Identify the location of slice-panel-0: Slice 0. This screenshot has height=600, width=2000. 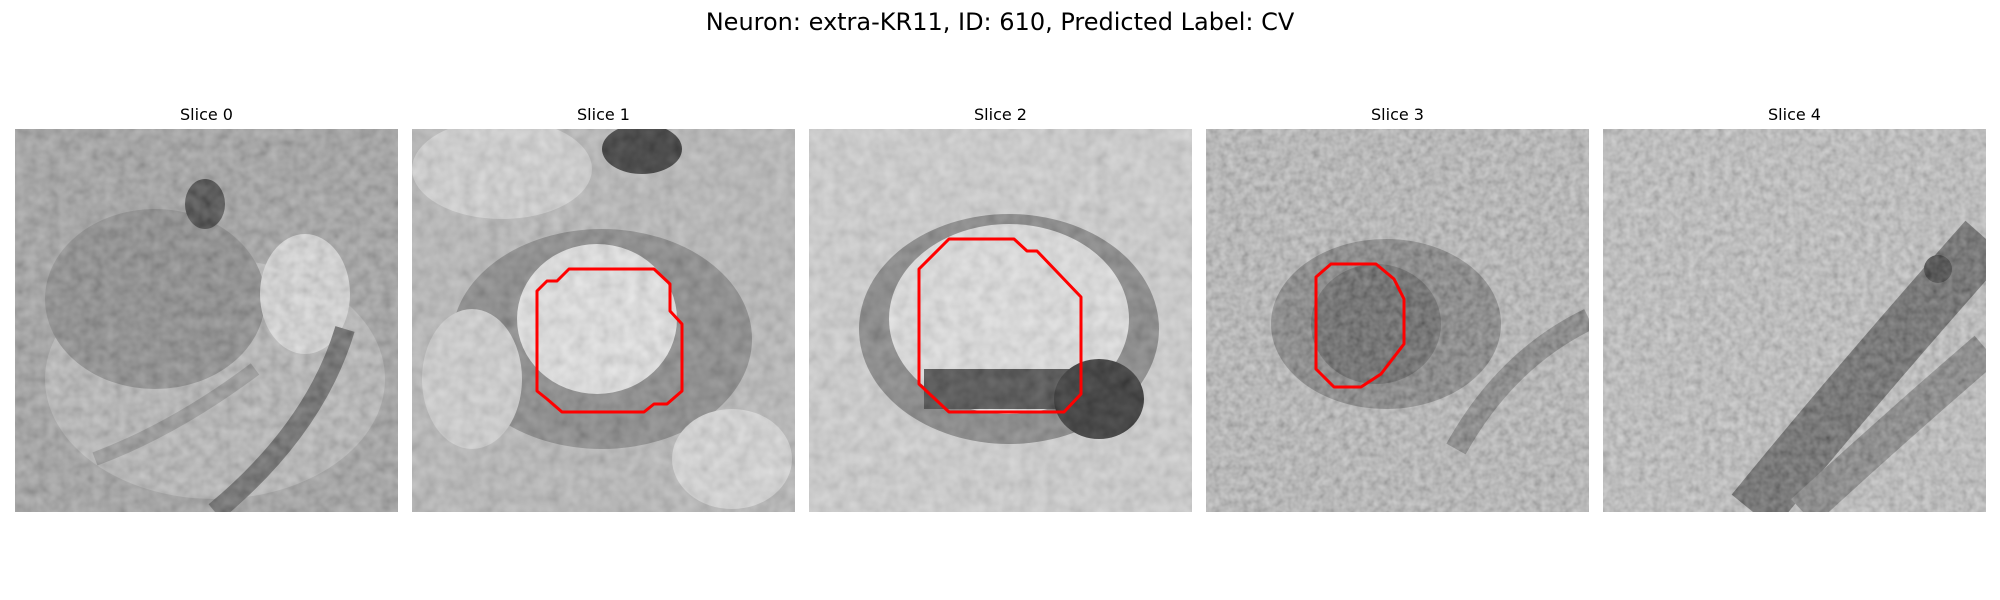
(206, 308).